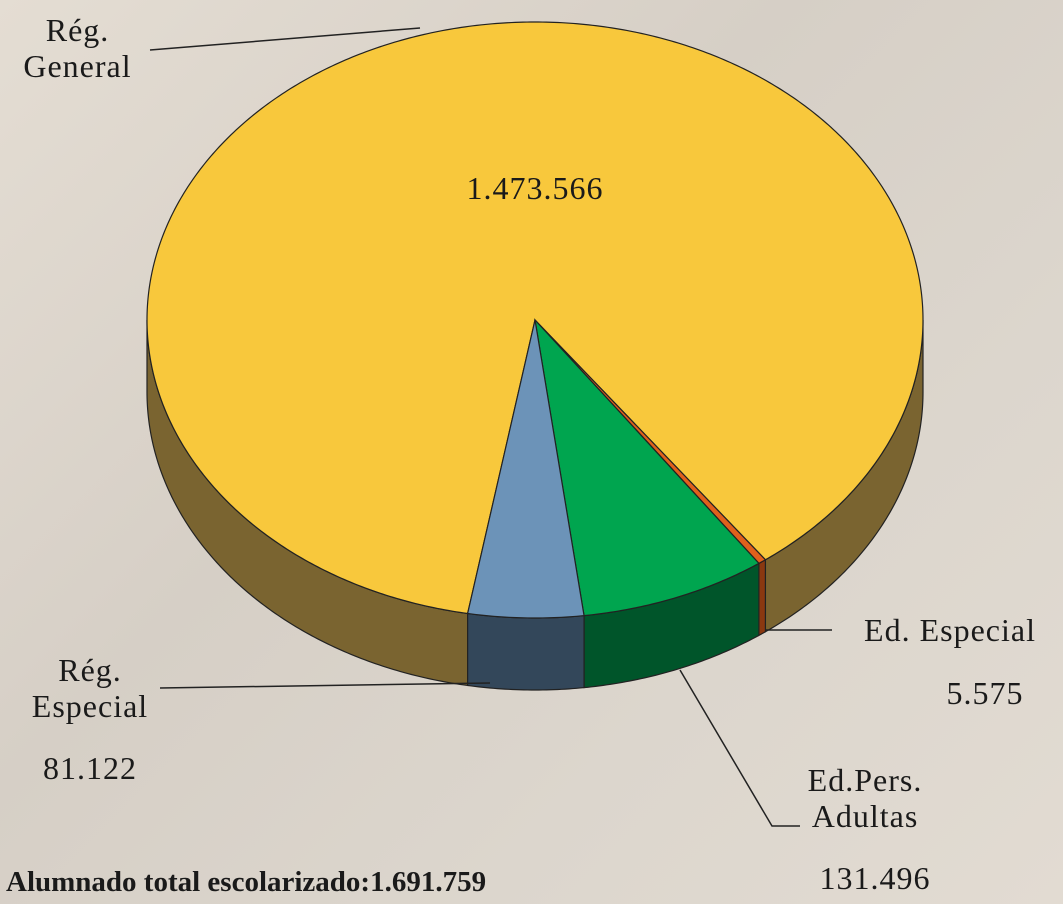  I want to click on value-label: 81.122, so click(90, 768).